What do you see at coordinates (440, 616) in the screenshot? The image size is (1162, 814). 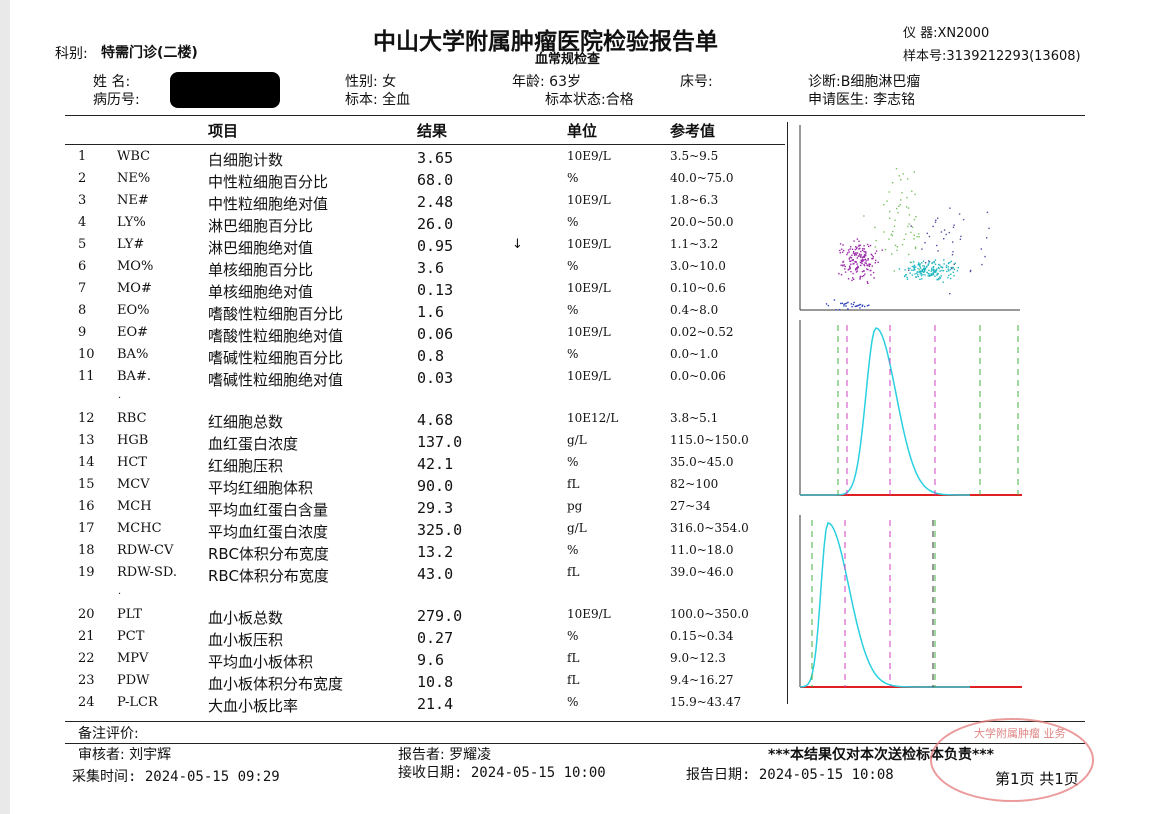 I see `test-result: 279.0` at bounding box center [440, 616].